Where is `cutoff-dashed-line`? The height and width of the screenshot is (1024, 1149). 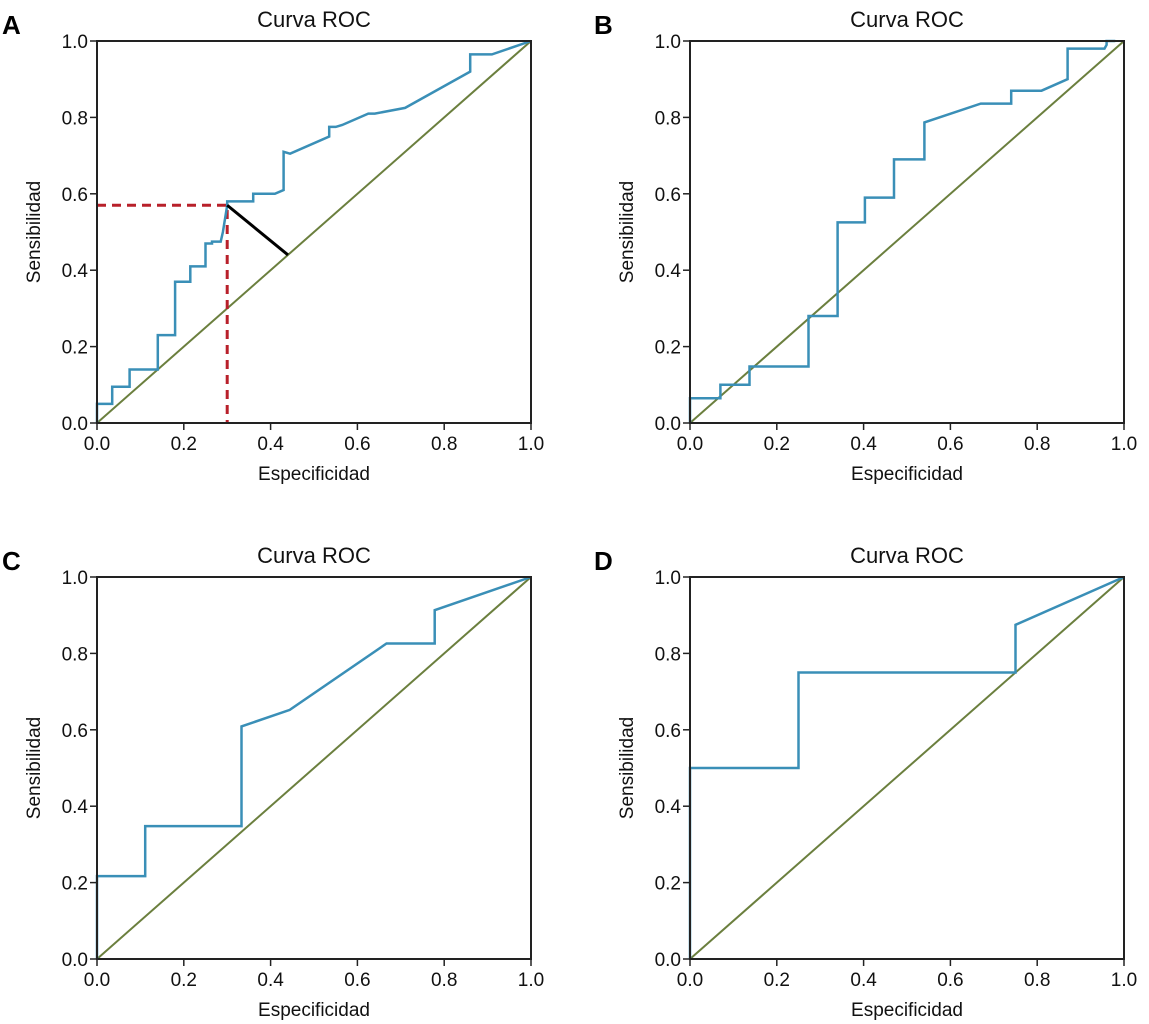 cutoff-dashed-line is located at coordinates (163, 313).